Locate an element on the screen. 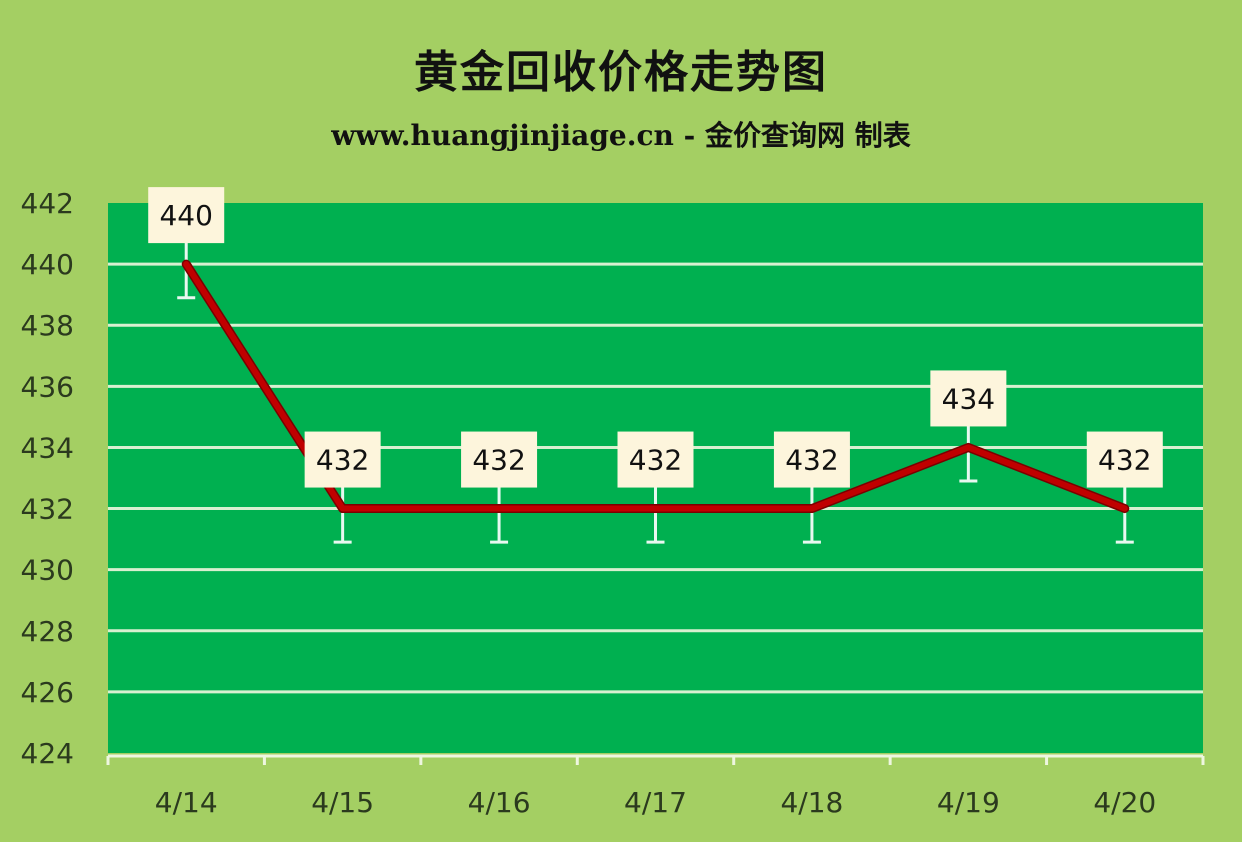 This screenshot has width=1242, height=842. x-tick-label: 4/15 is located at coordinates (342, 802).